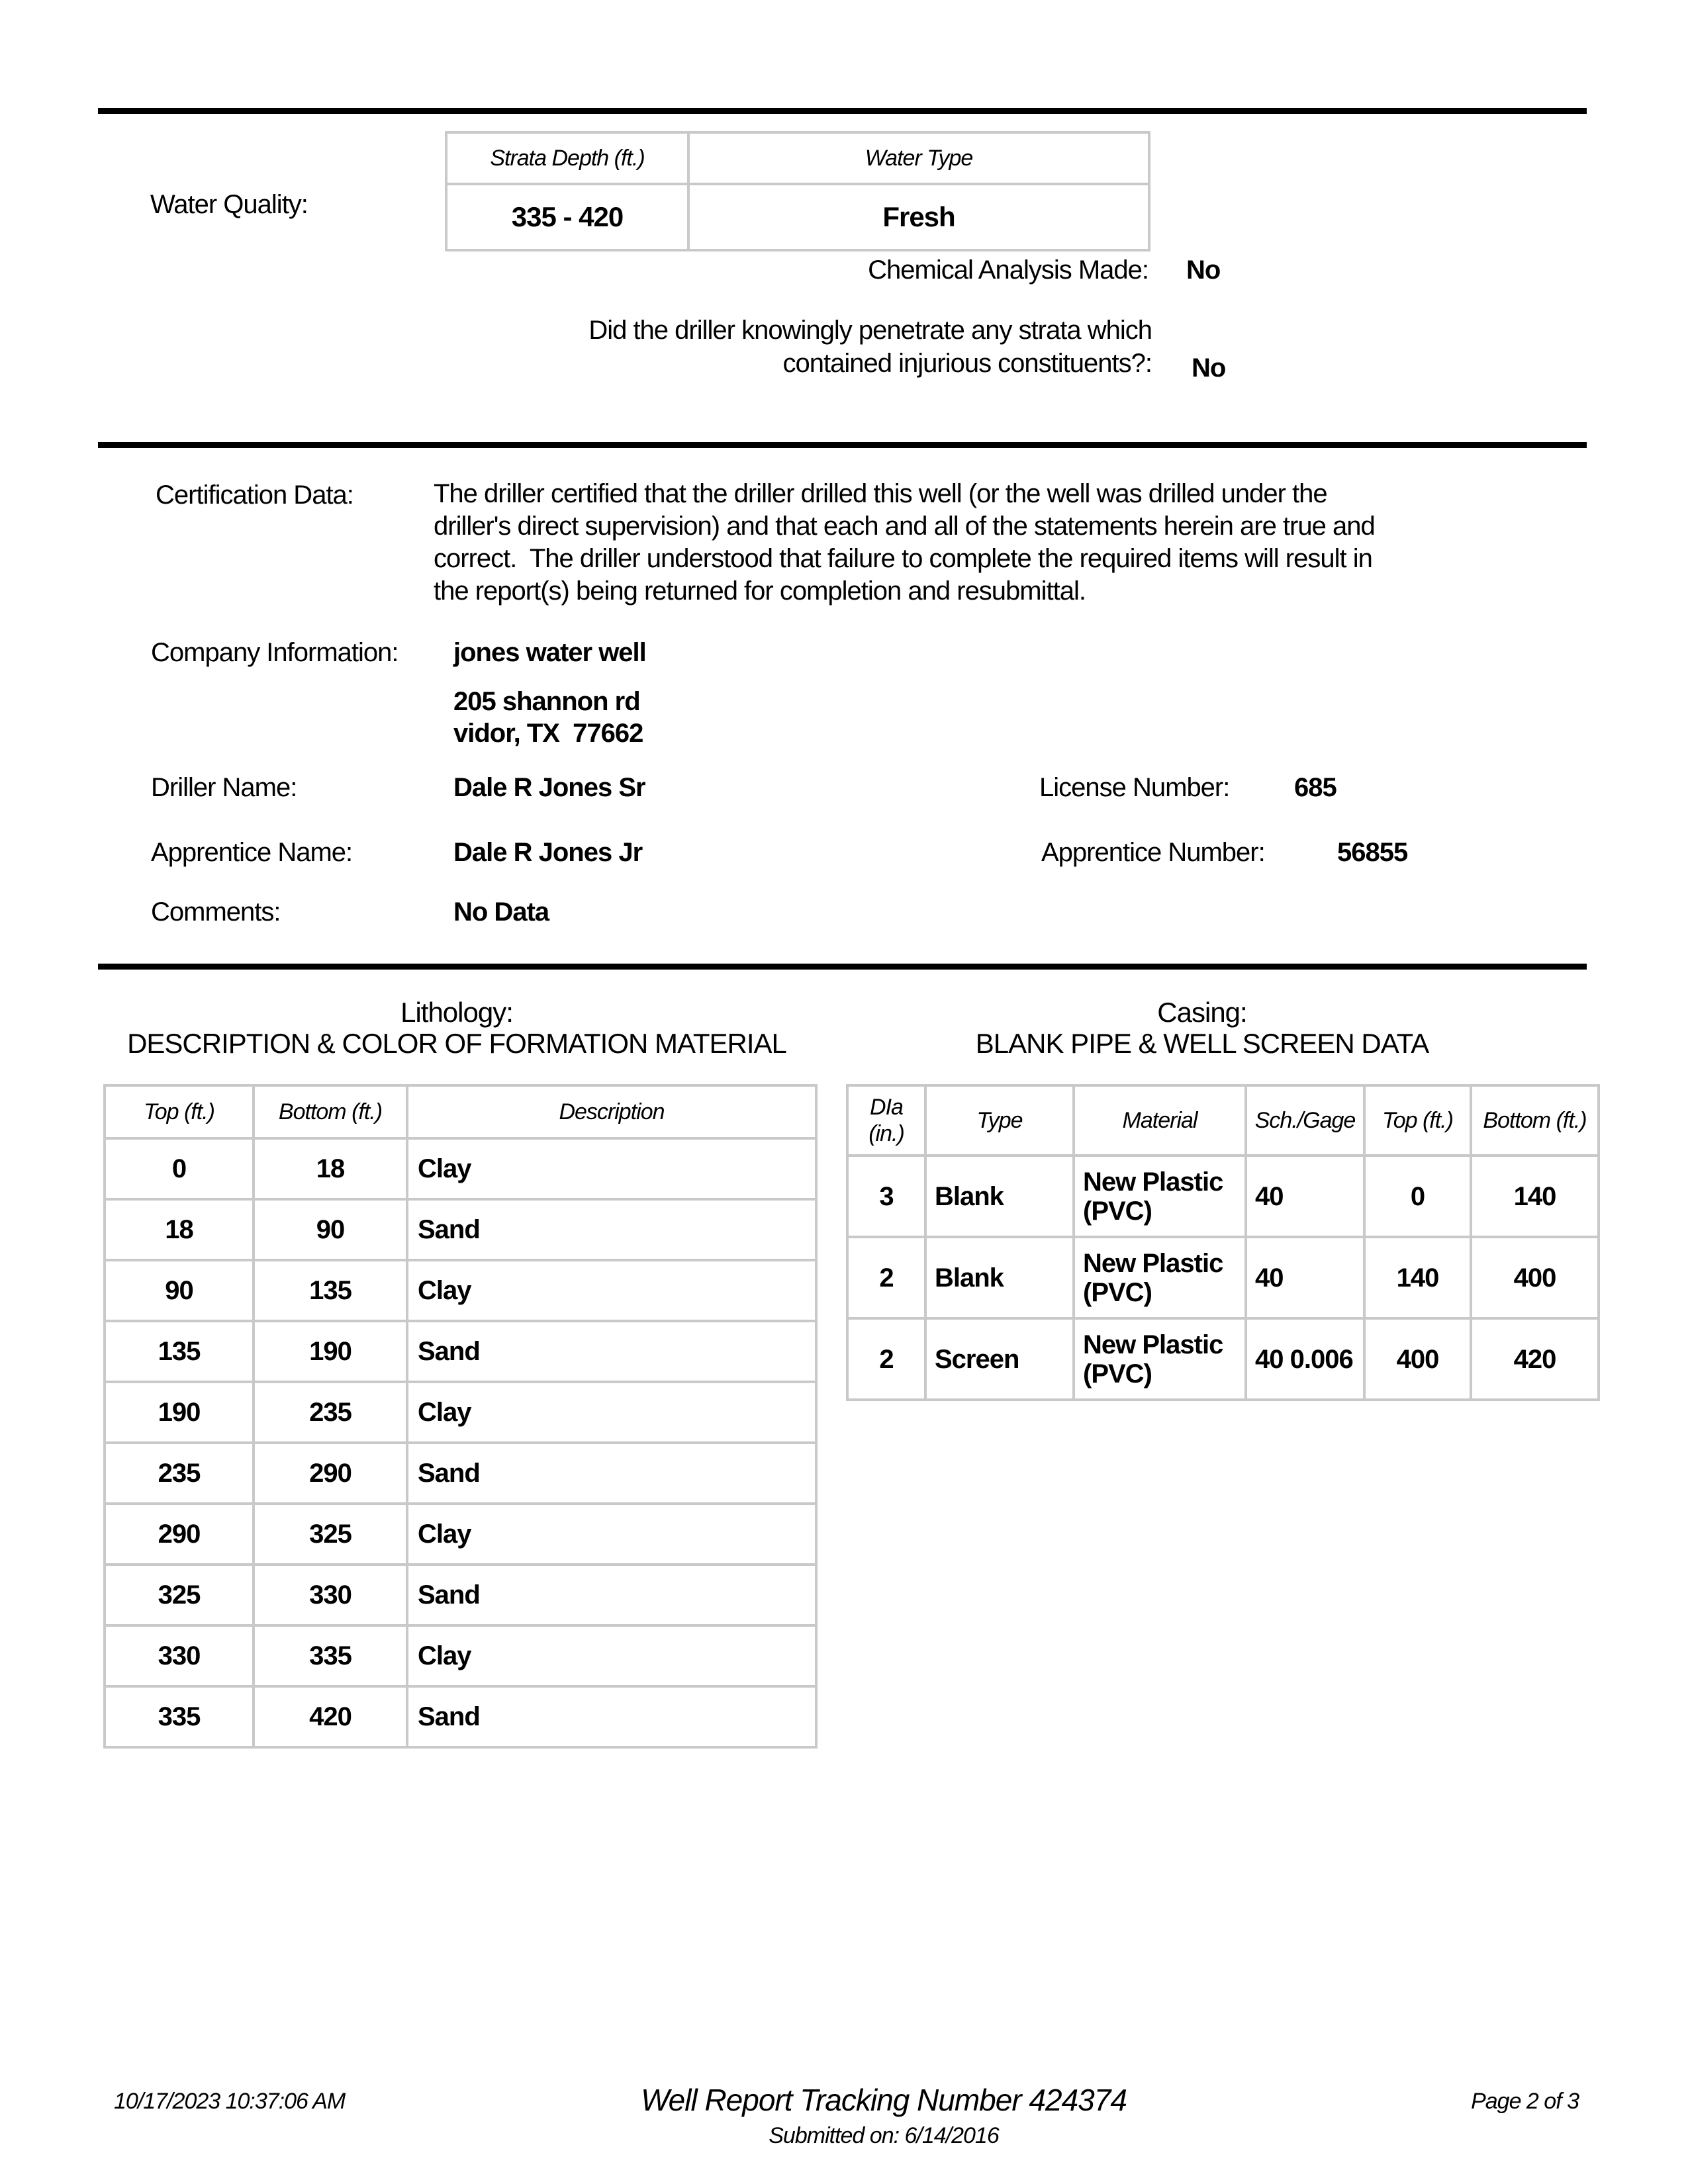 The width and height of the screenshot is (1688, 2184). Describe the element at coordinates (330, 1112) in the screenshot. I see `lithology-table-header-cell: Bottom (ft.)` at that location.